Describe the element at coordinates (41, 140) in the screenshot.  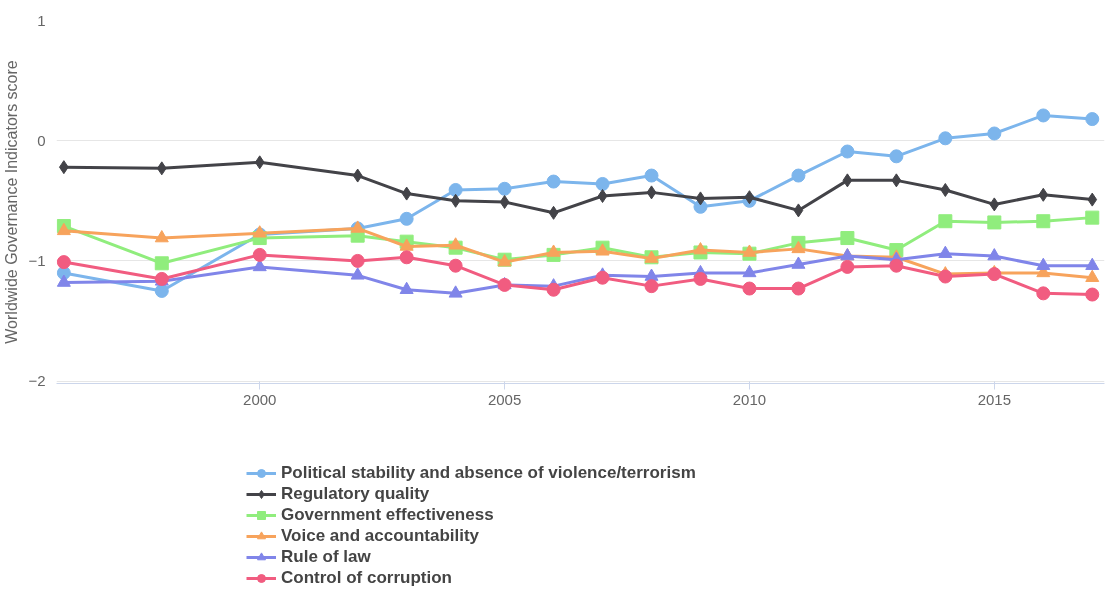
I see `y-tick-label: 0` at that location.